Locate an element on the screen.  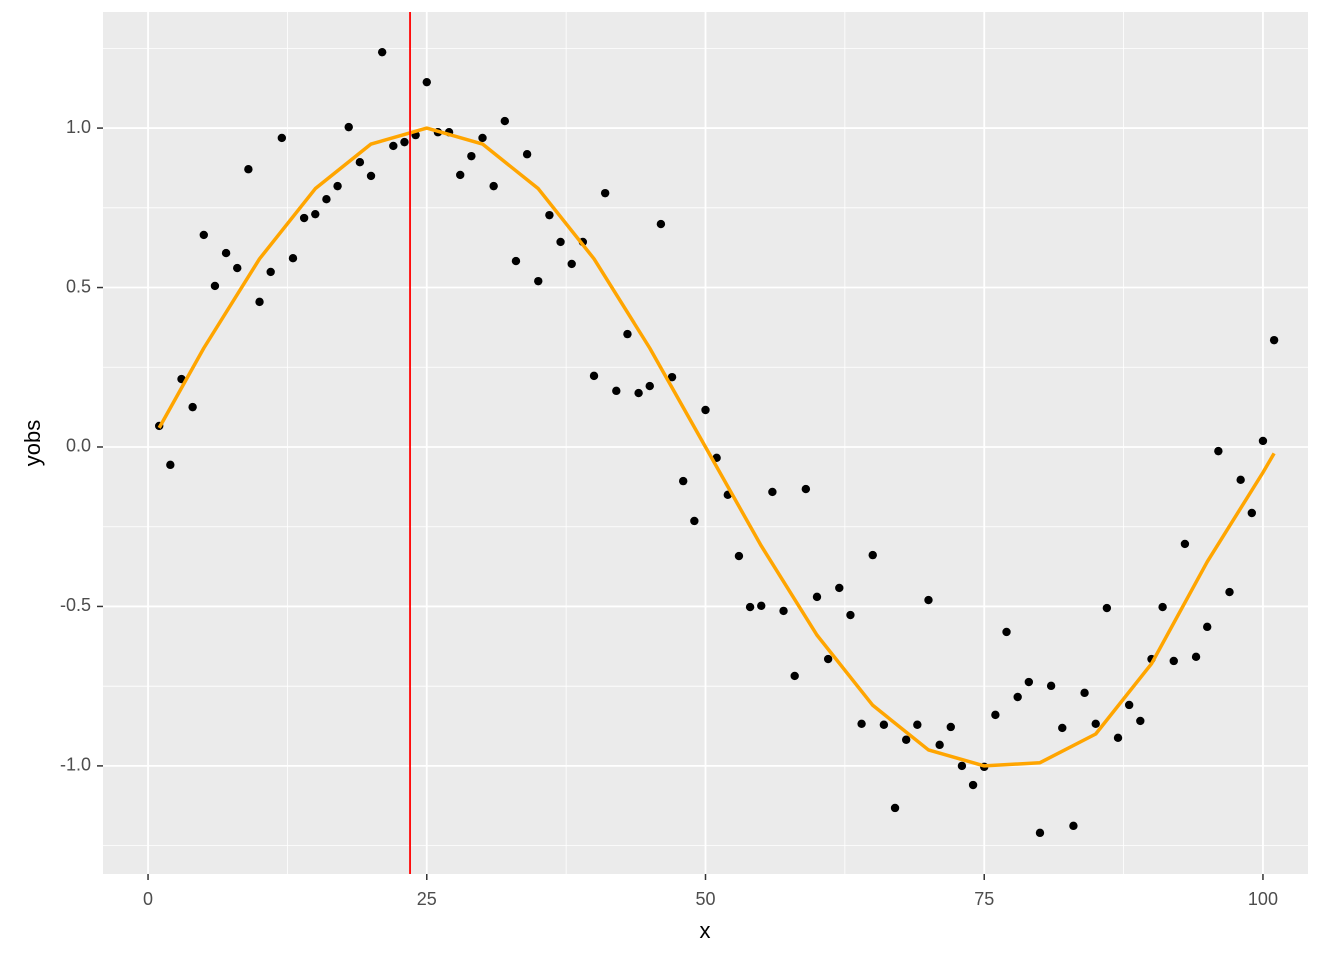
y-tick-label: 1.0 is located at coordinates (78, 127).